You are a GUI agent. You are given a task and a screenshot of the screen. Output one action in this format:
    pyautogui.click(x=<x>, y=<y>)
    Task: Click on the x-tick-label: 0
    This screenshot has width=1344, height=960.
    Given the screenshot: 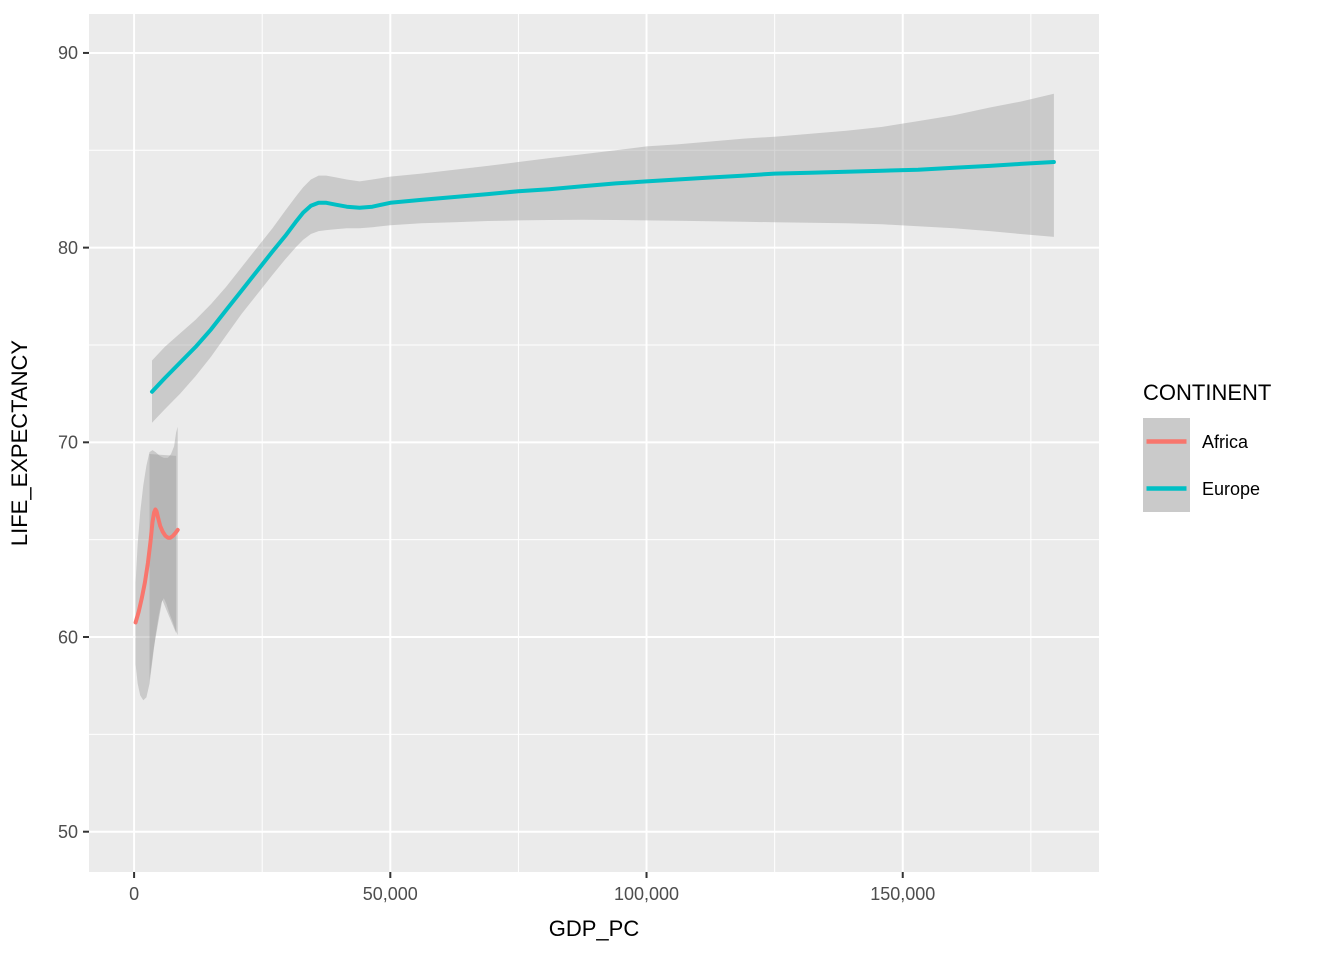 What is the action you would take?
    pyautogui.click(x=134, y=894)
    